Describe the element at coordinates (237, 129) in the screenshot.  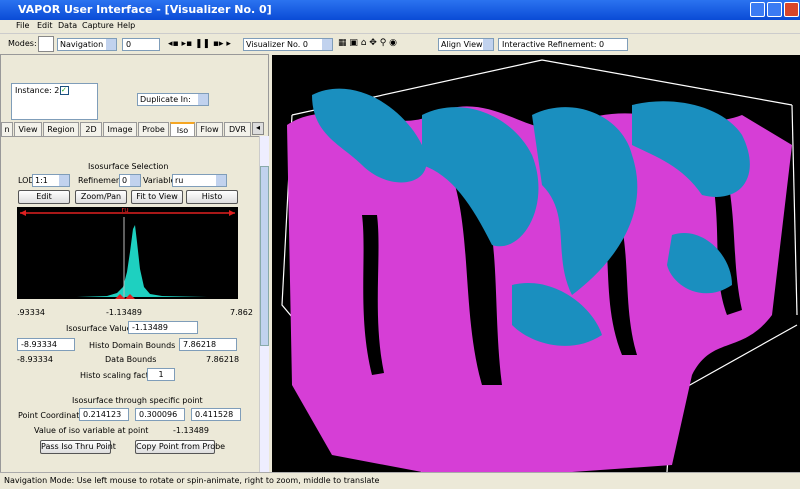
I see `tab: DVR` at that location.